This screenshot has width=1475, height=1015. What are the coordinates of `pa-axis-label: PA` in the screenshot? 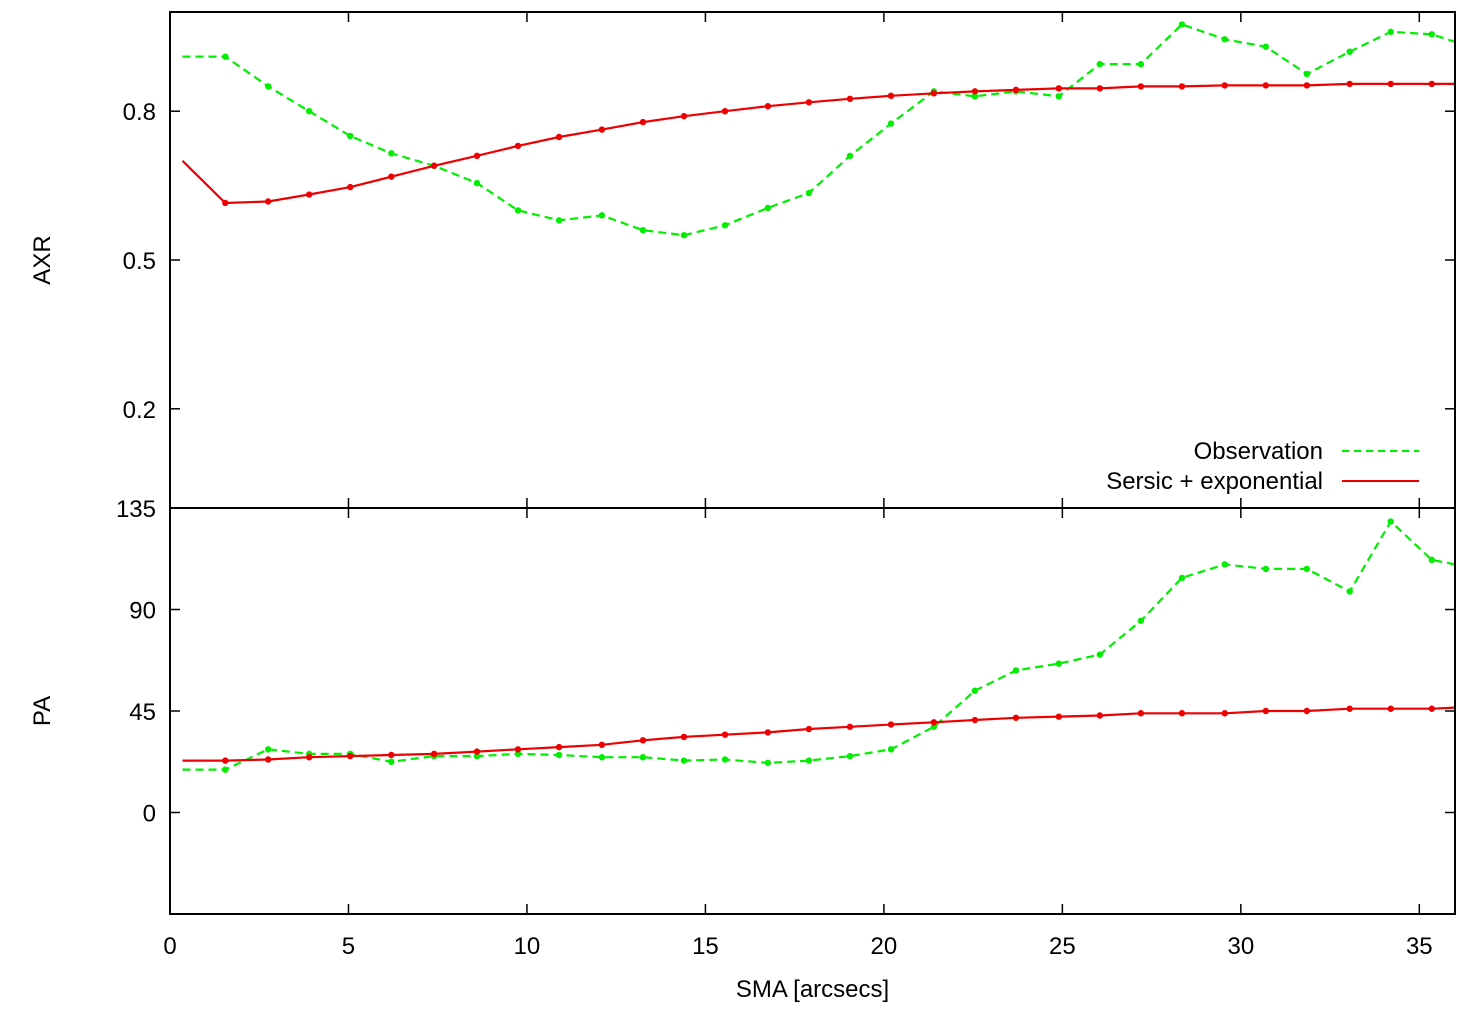 It's located at (42, 711).